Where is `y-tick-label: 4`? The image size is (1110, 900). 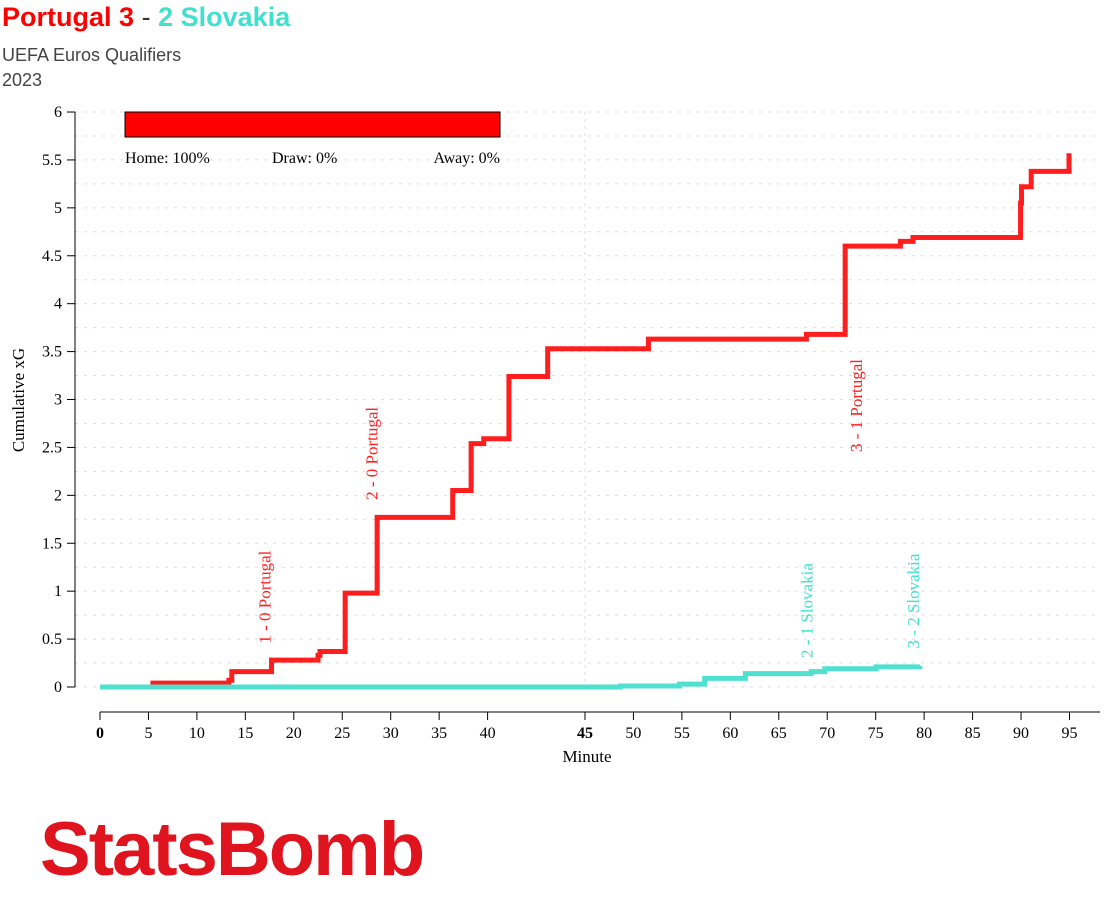 y-tick-label: 4 is located at coordinates (58, 304).